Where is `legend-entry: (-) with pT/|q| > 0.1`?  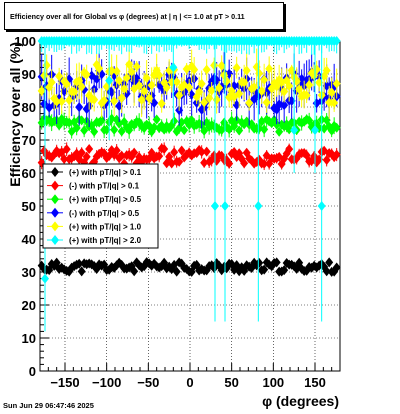 legend-entry: (-) with pT/|q| > 0.1 is located at coordinates (104, 186).